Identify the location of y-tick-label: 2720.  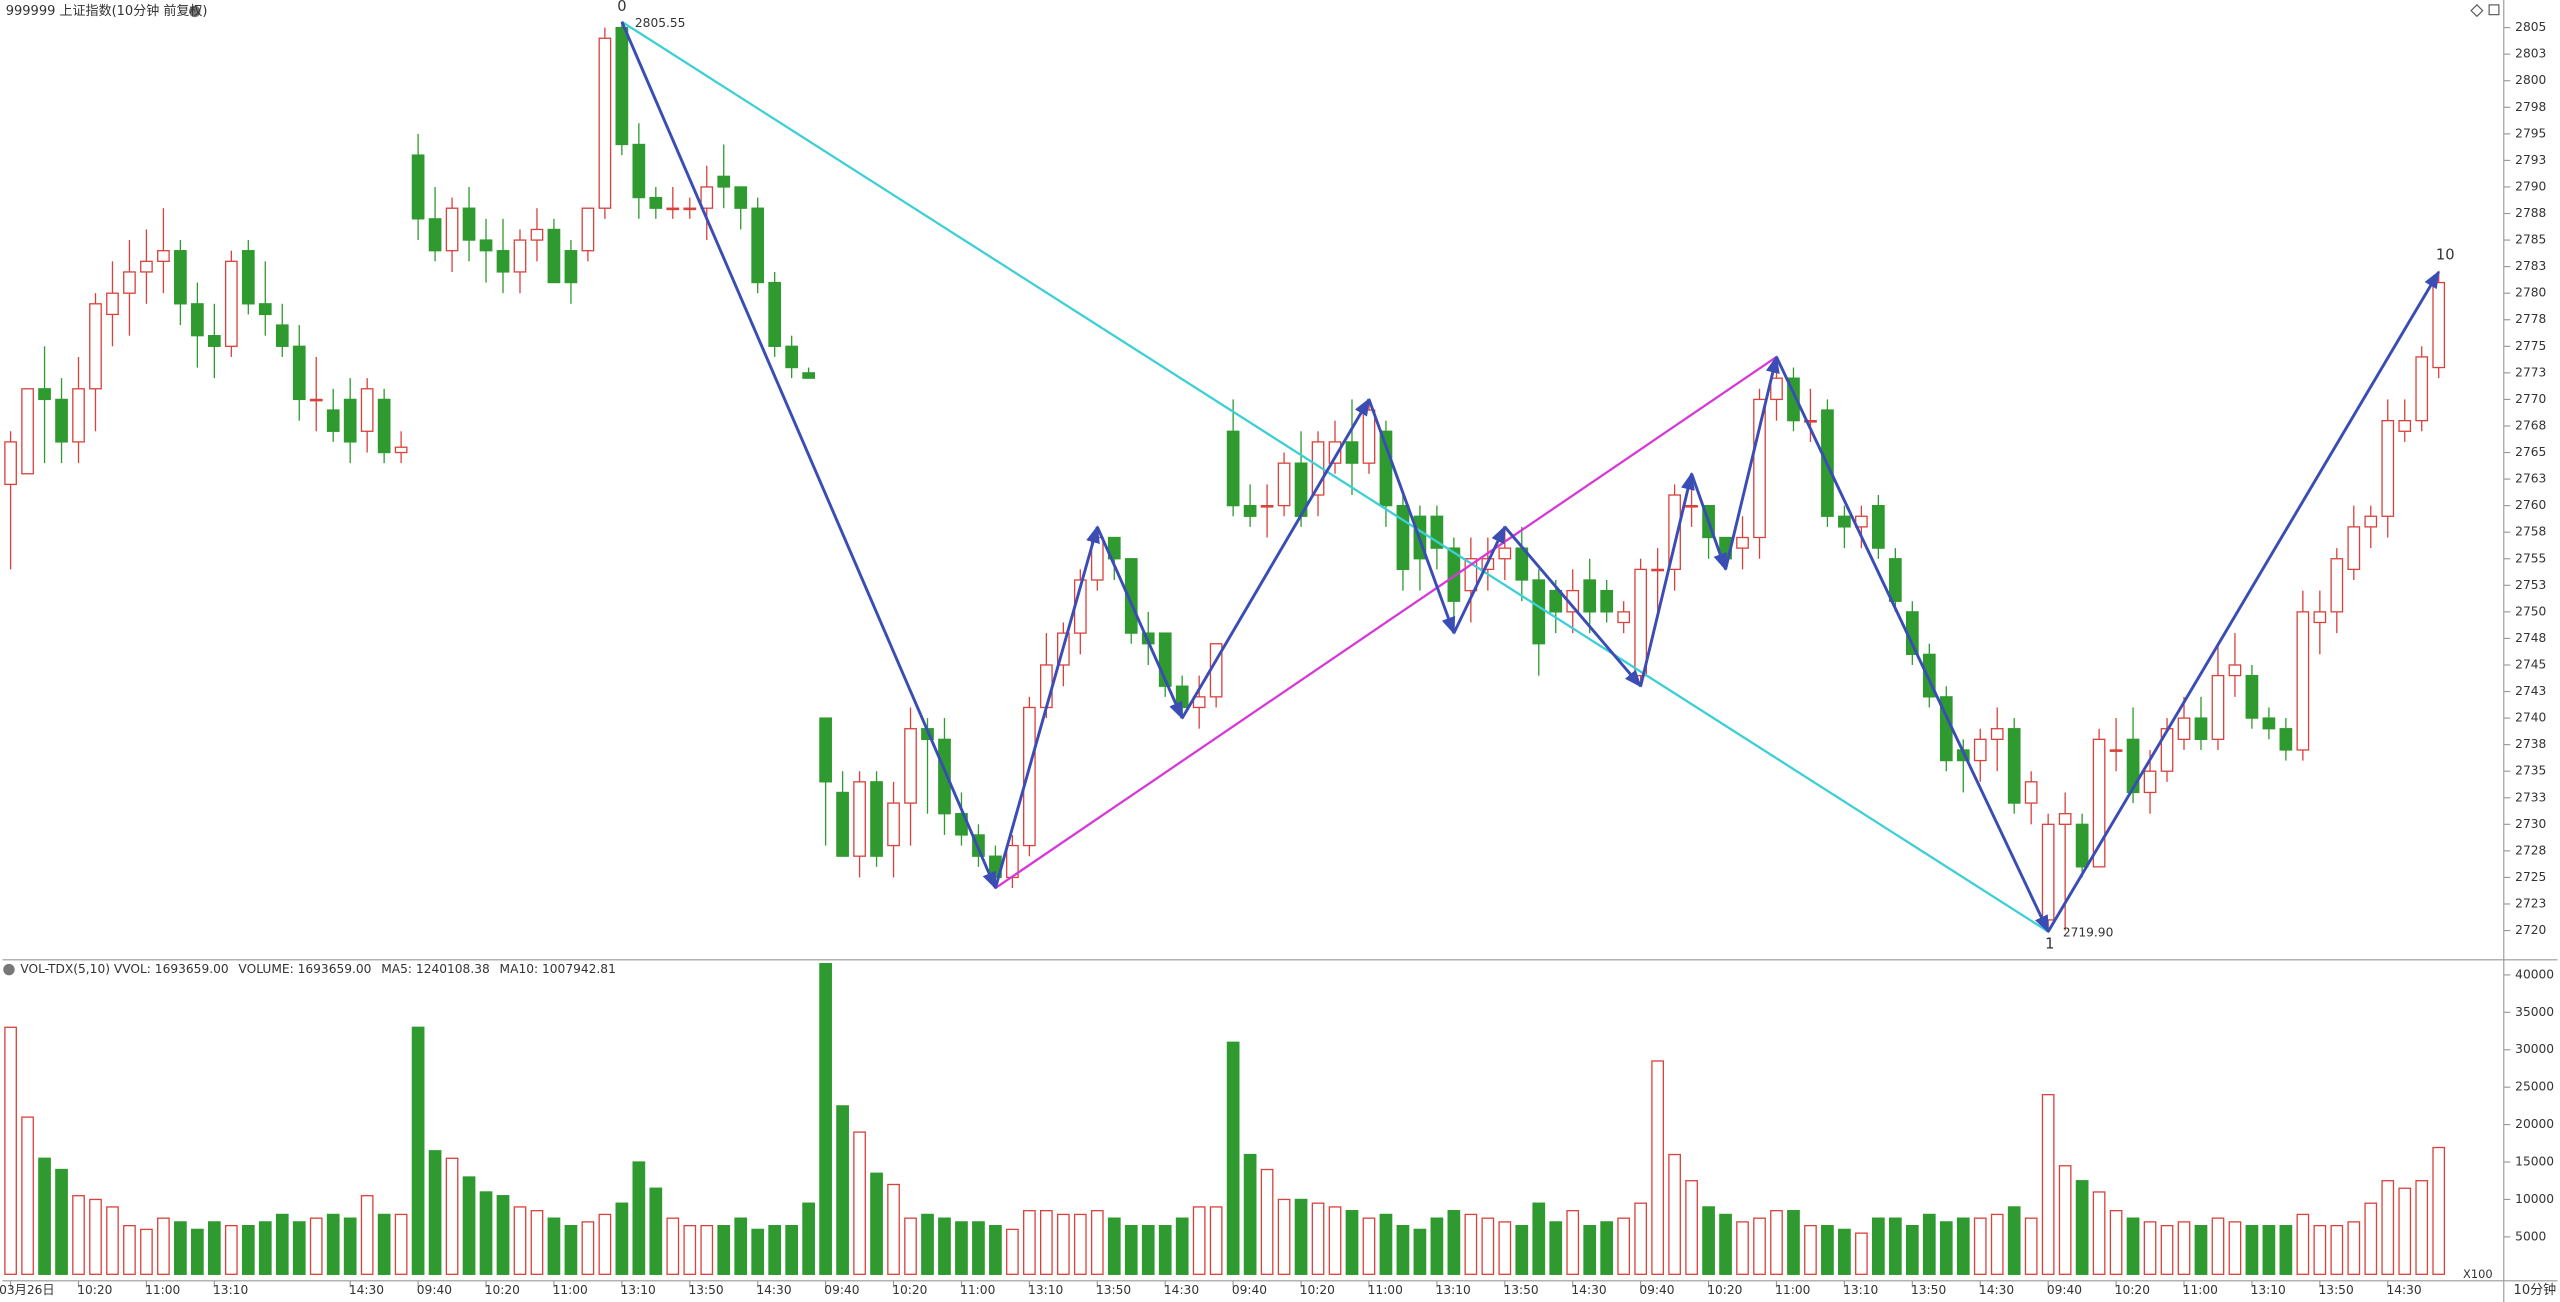
(2530, 930).